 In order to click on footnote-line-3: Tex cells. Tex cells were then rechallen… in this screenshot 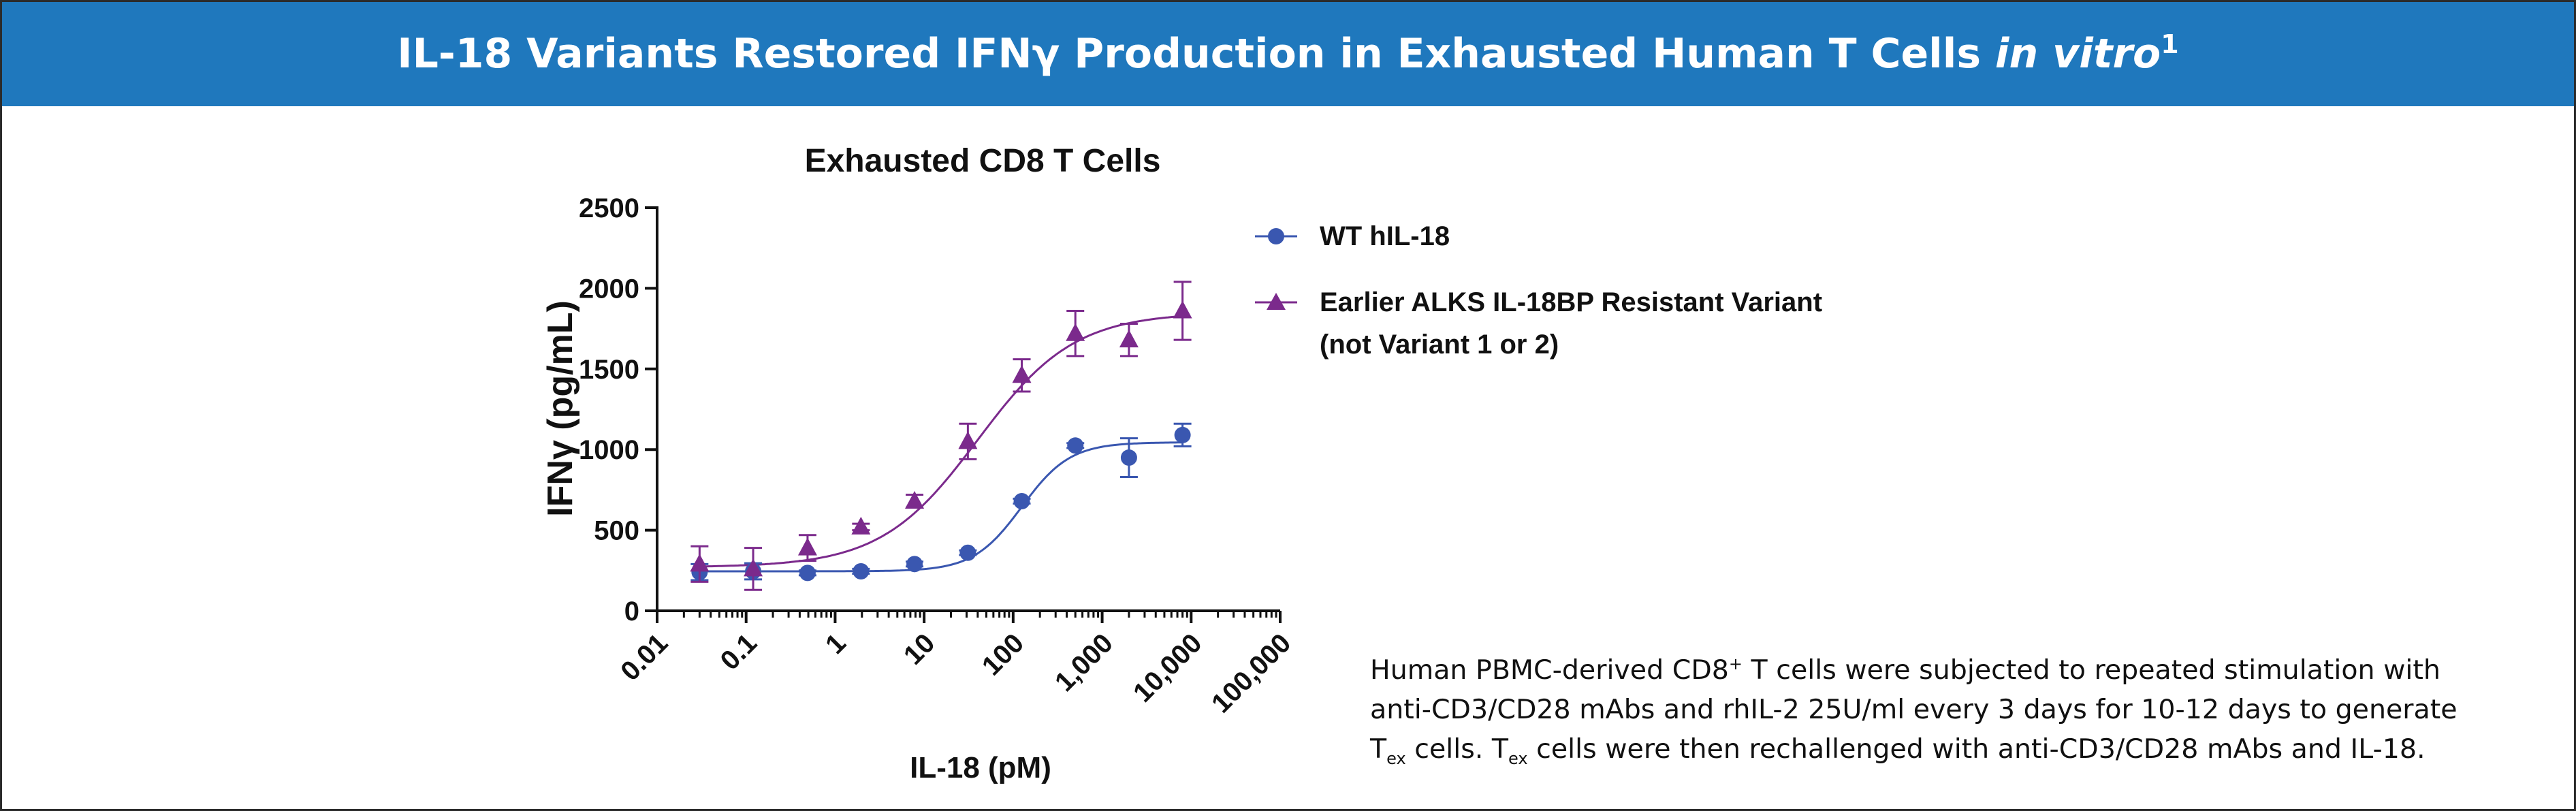, I will do `click(1898, 751)`.